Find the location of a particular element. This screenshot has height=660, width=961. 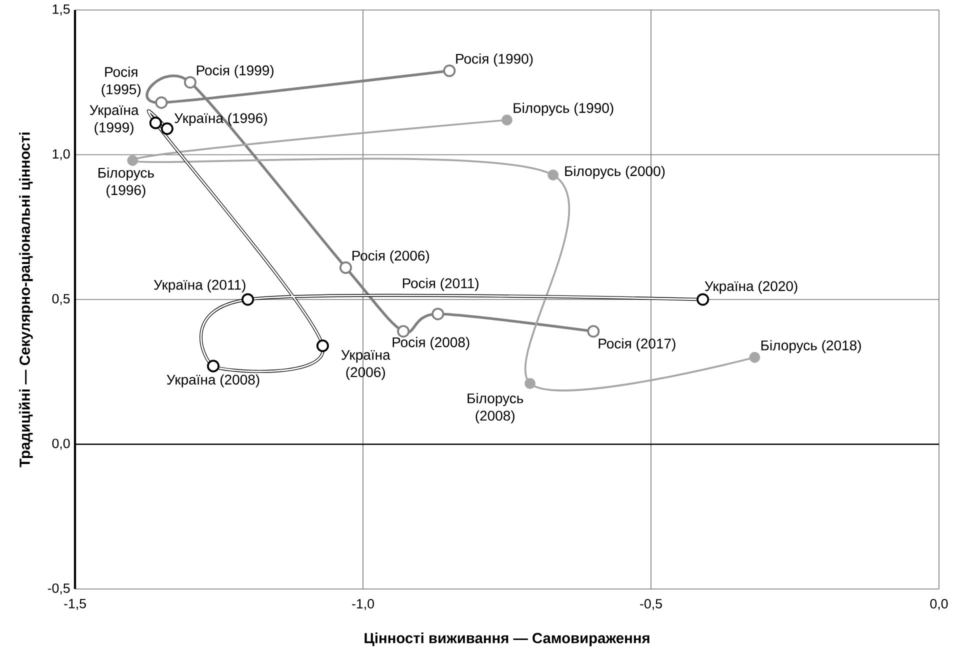

annotation: Білорусь (1996) is located at coordinates (126, 182).